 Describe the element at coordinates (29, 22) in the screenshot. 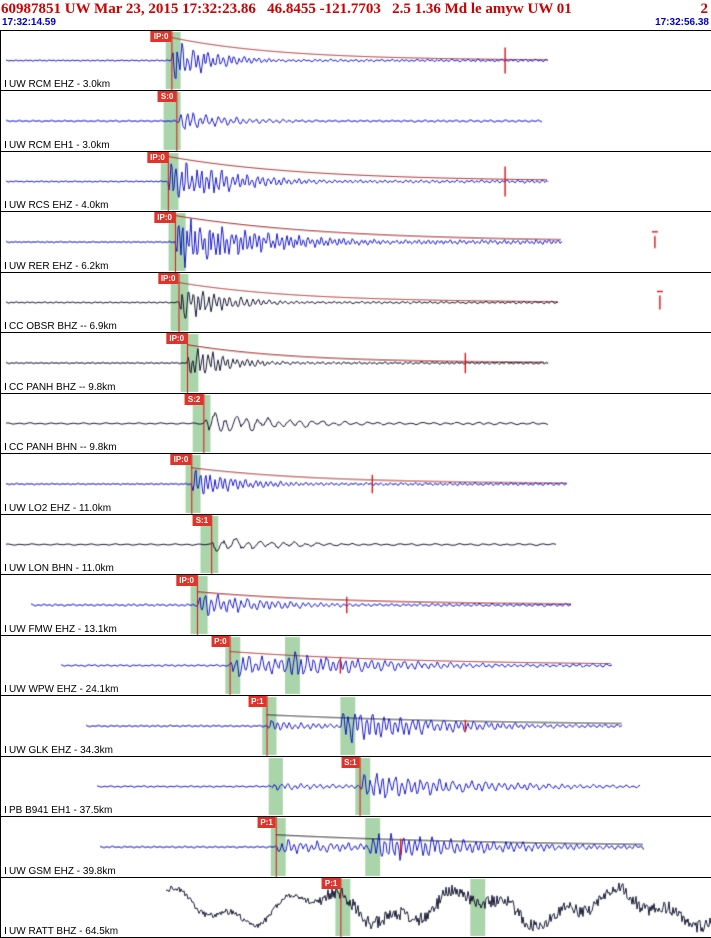

I see `window-start-time: 17:32:14.59` at that location.